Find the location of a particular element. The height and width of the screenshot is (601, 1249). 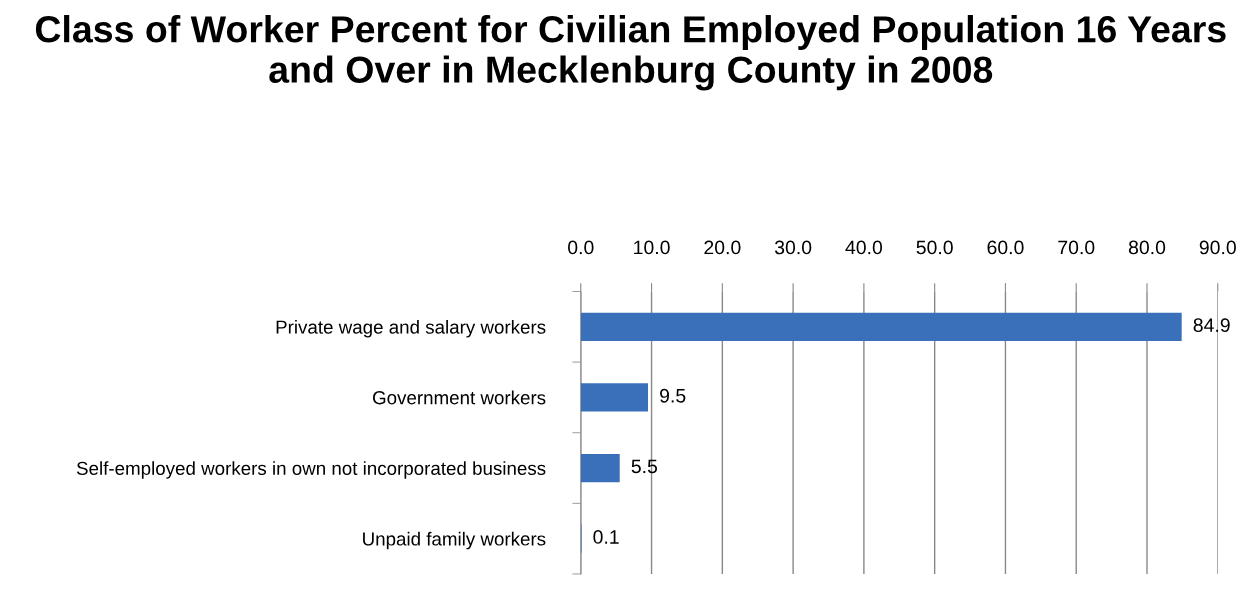

x-tick-label: 30.0 is located at coordinates (793, 247).